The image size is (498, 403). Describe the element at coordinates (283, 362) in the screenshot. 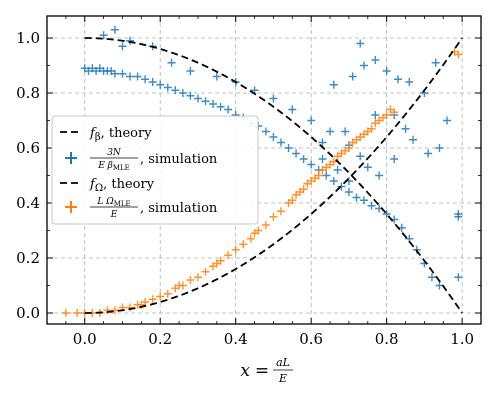

I see `x-axis-label-numerator: aL` at that location.